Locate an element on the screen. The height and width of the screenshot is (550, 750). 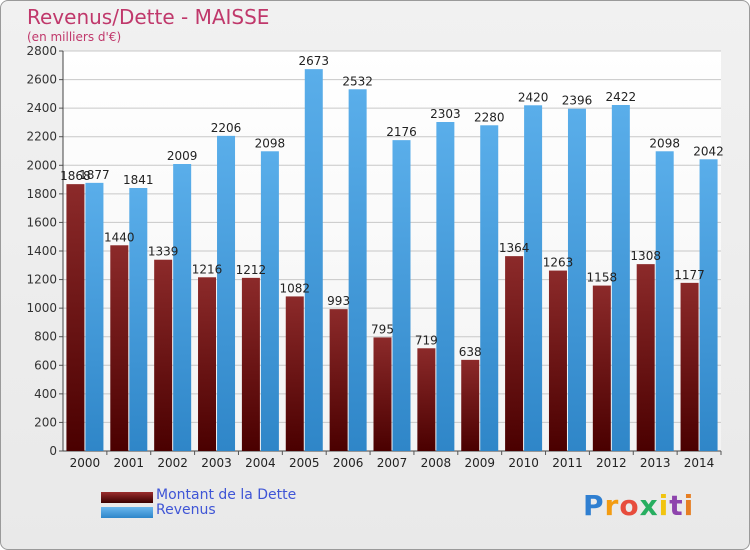
y-tick-label: 2000 is located at coordinates (41, 165).